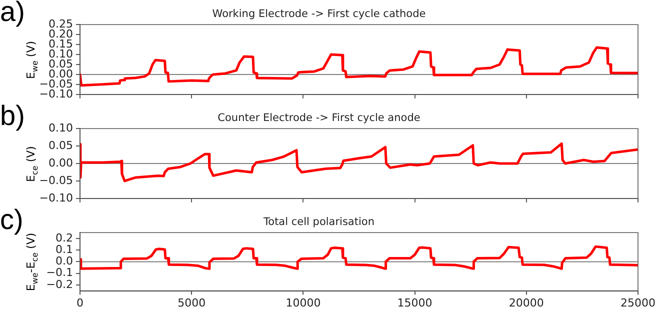 The width and height of the screenshot is (661, 312). I want to click on text: a), so click(12, 14).